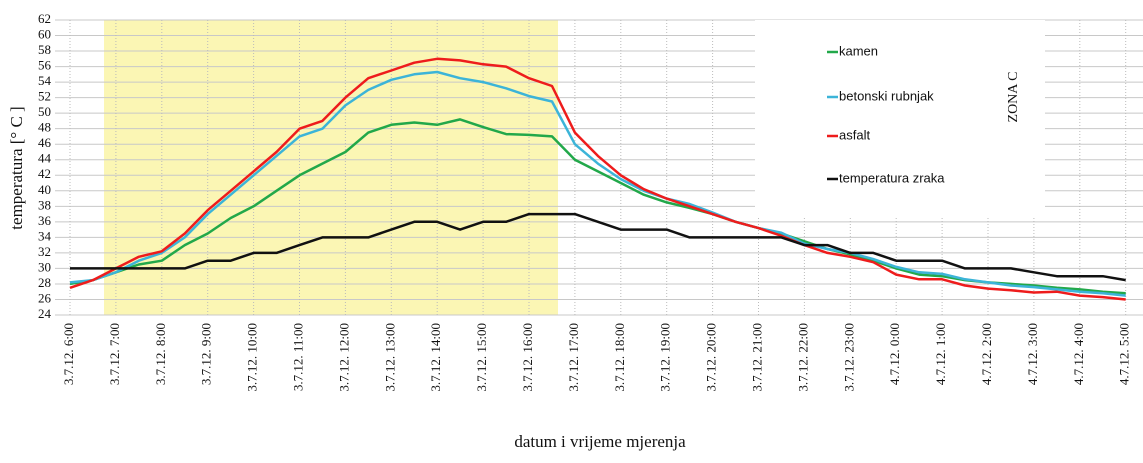  Describe the element at coordinates (527, 357) in the screenshot. I see `x-tick-label: 3.7.12. 16:00` at that location.